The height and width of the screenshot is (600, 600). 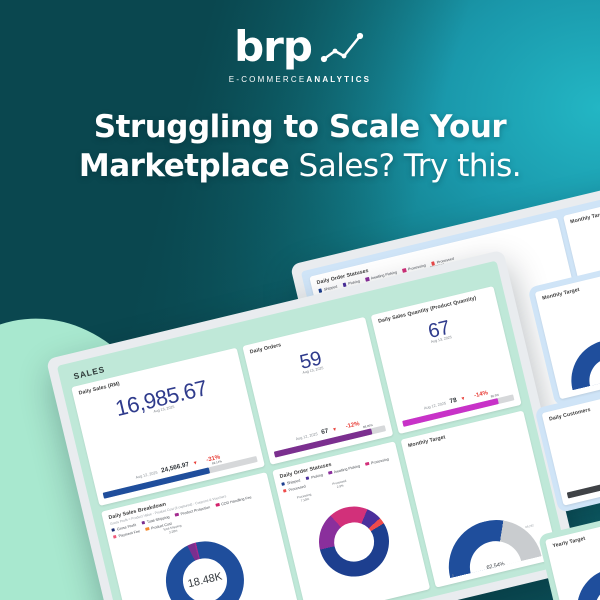 I want to click on gauge-ring, so click(x=584, y=579).